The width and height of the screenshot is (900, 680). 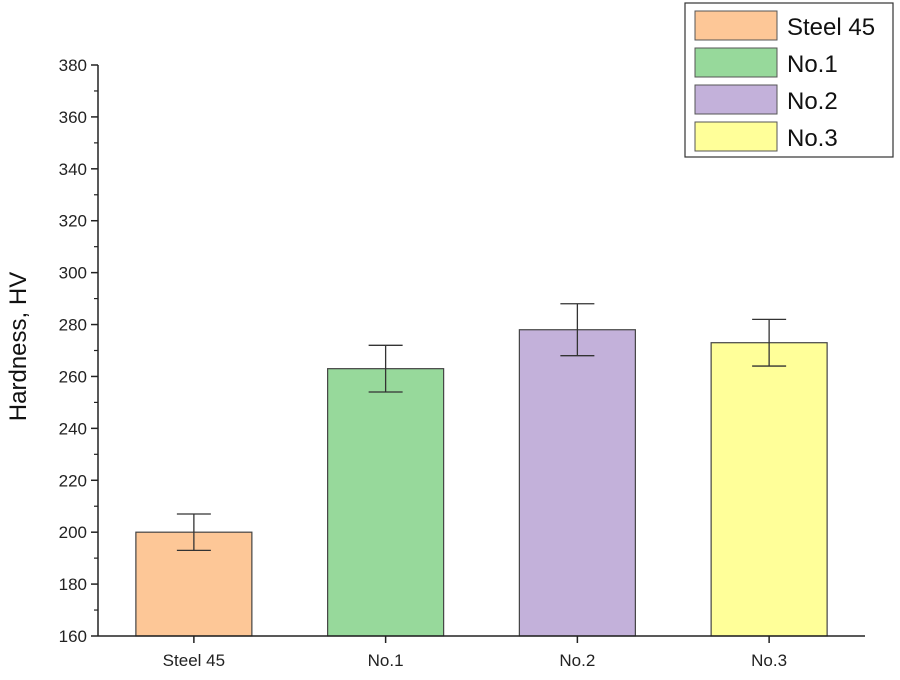 What do you see at coordinates (812, 101) in the screenshot?
I see `legend-label: No.2` at bounding box center [812, 101].